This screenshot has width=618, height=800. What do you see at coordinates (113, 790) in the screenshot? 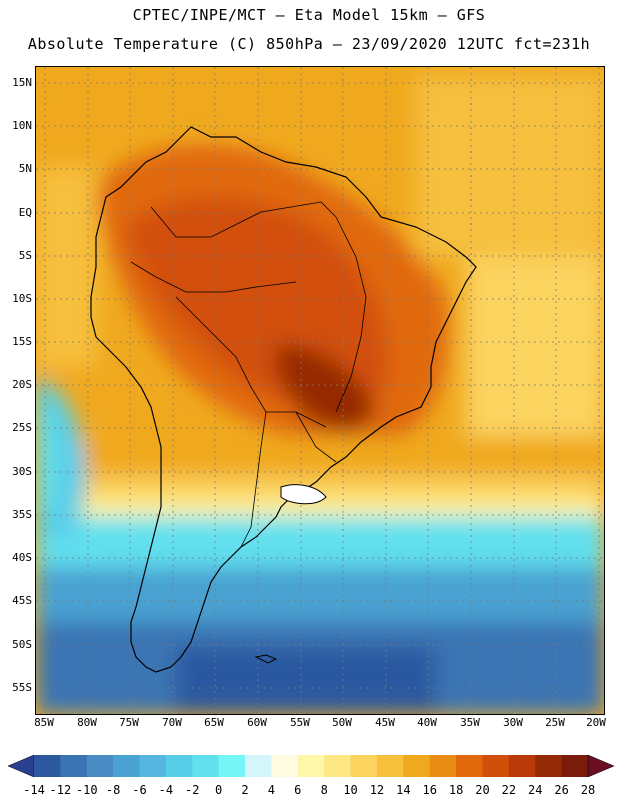
I see `colorbar-tick-label: -8` at bounding box center [113, 790].